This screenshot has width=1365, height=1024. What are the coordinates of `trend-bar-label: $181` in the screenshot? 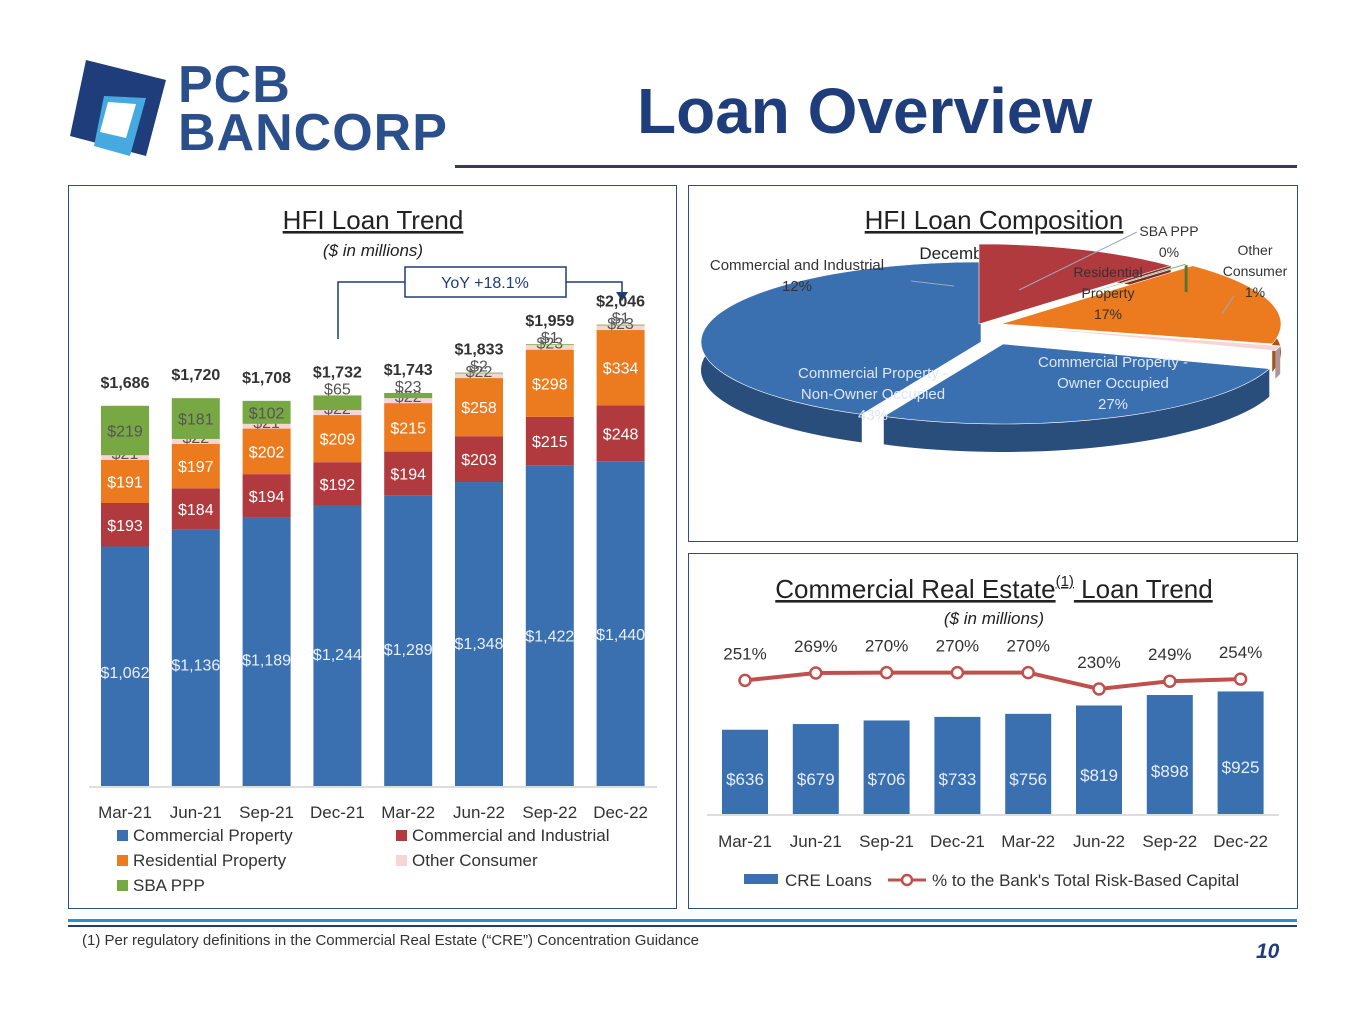 It's located at (196, 420).